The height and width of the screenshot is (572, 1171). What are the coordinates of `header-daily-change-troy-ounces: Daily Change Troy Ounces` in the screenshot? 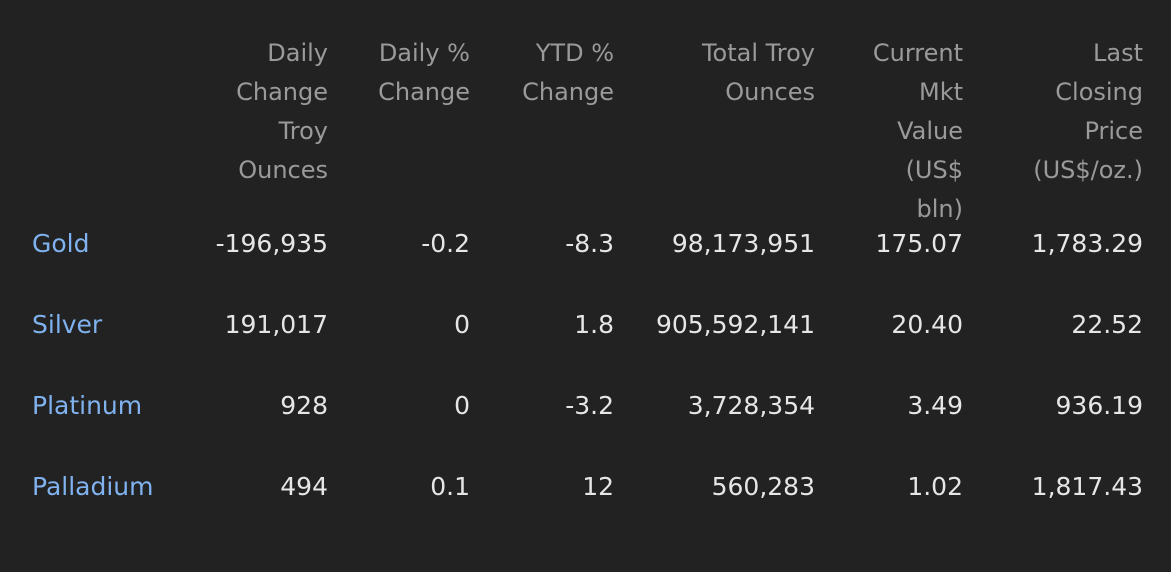 It's located at (282, 111).